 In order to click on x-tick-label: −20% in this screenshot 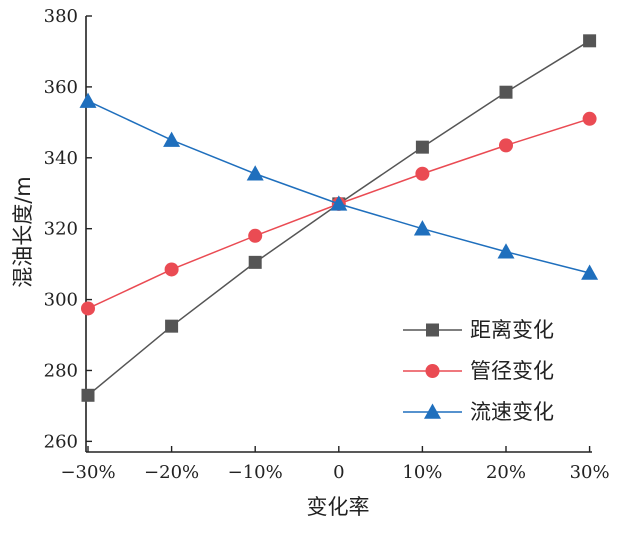, I will do `click(171, 472)`.